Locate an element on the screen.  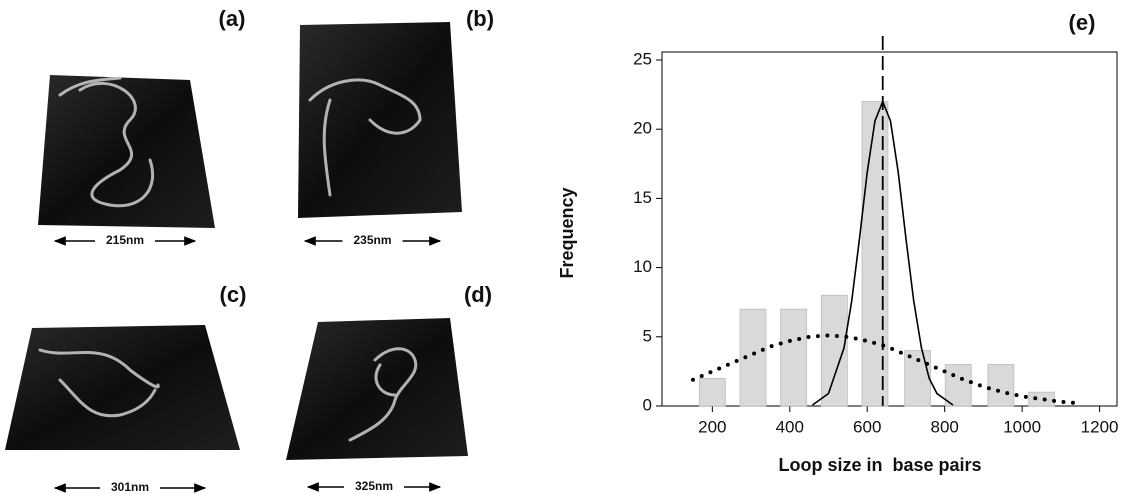
dotted-fit is located at coordinates (886, 369).